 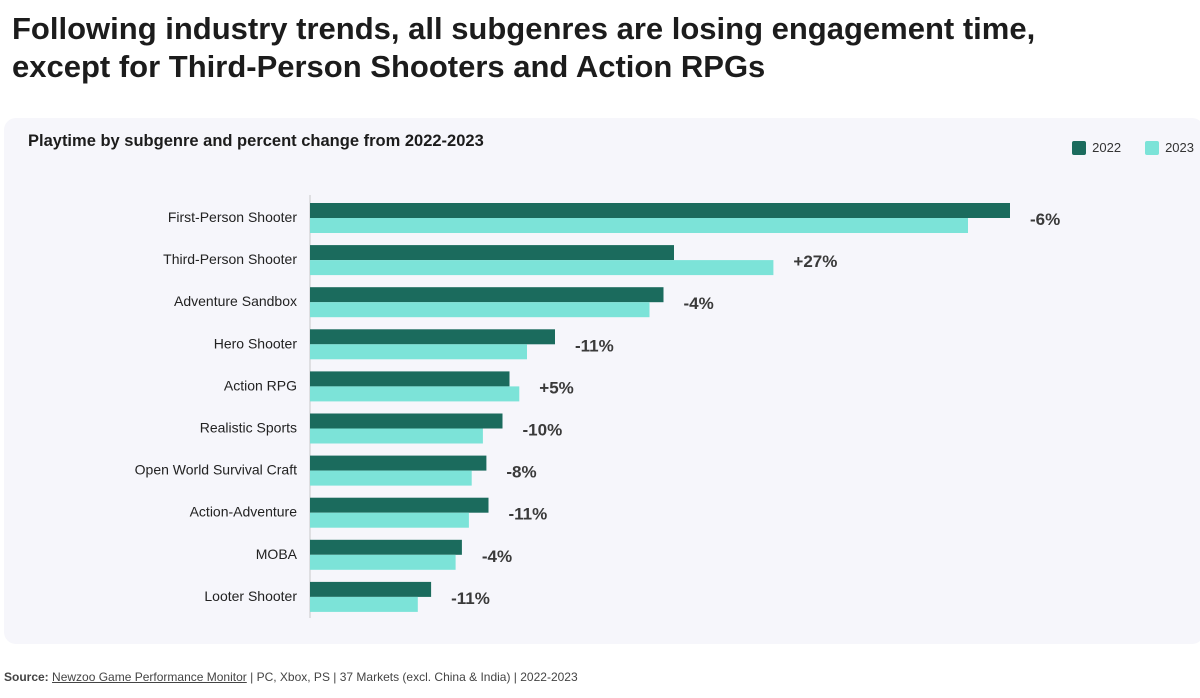 I want to click on category-label: Third-Person Shooter, so click(x=230, y=259).